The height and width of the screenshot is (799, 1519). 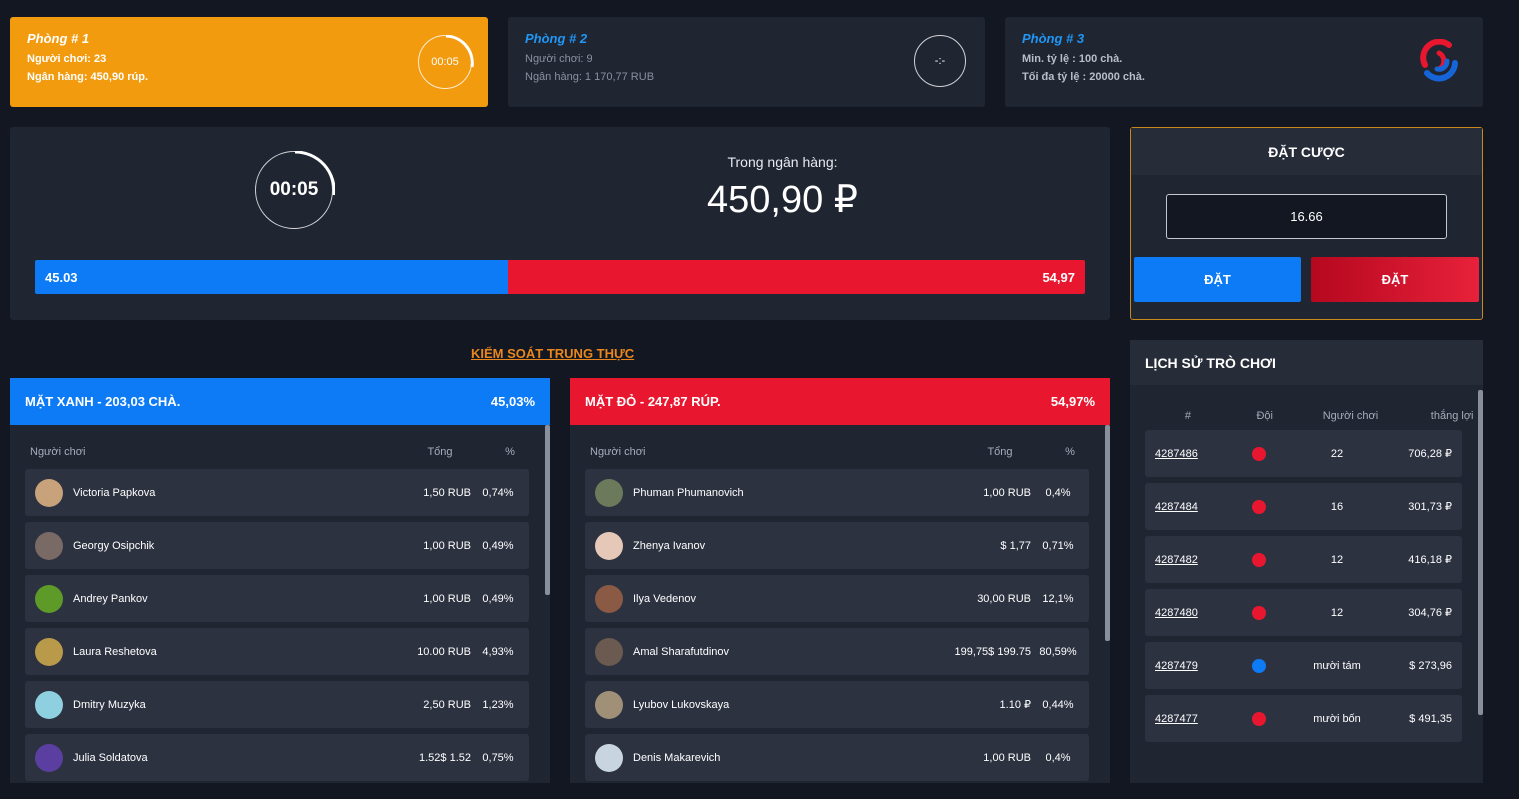 I want to click on team-blue-title: MẶT XANH - 203,03 CHÀ., so click(x=103, y=401).